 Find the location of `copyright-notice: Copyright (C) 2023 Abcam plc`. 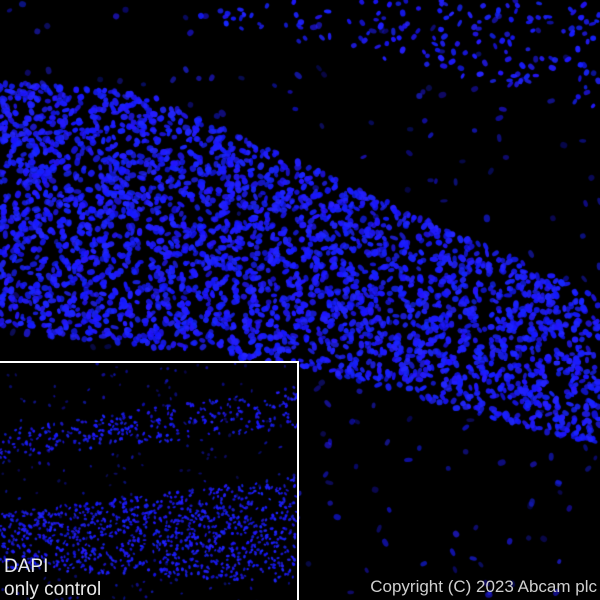

copyright-notice: Copyright (C) 2023 Abcam plc is located at coordinates (483, 586).